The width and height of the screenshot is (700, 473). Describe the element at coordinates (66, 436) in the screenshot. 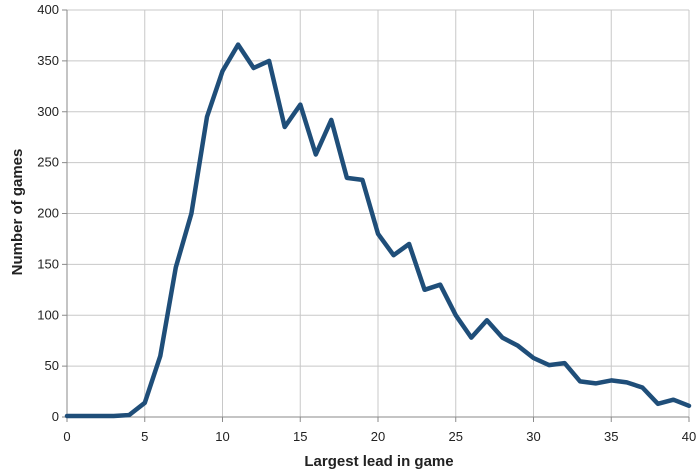

I see `x-tick-label: 0` at that location.